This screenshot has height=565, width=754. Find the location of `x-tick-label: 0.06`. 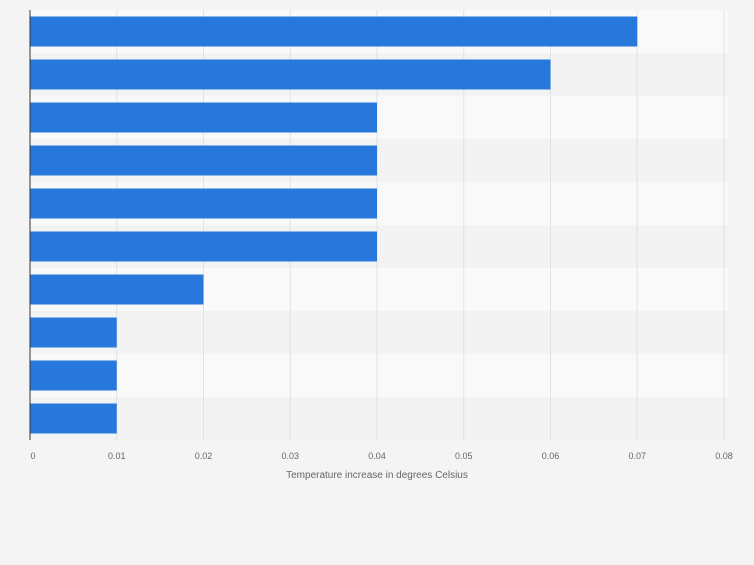

x-tick-label: 0.06 is located at coordinates (551, 456).